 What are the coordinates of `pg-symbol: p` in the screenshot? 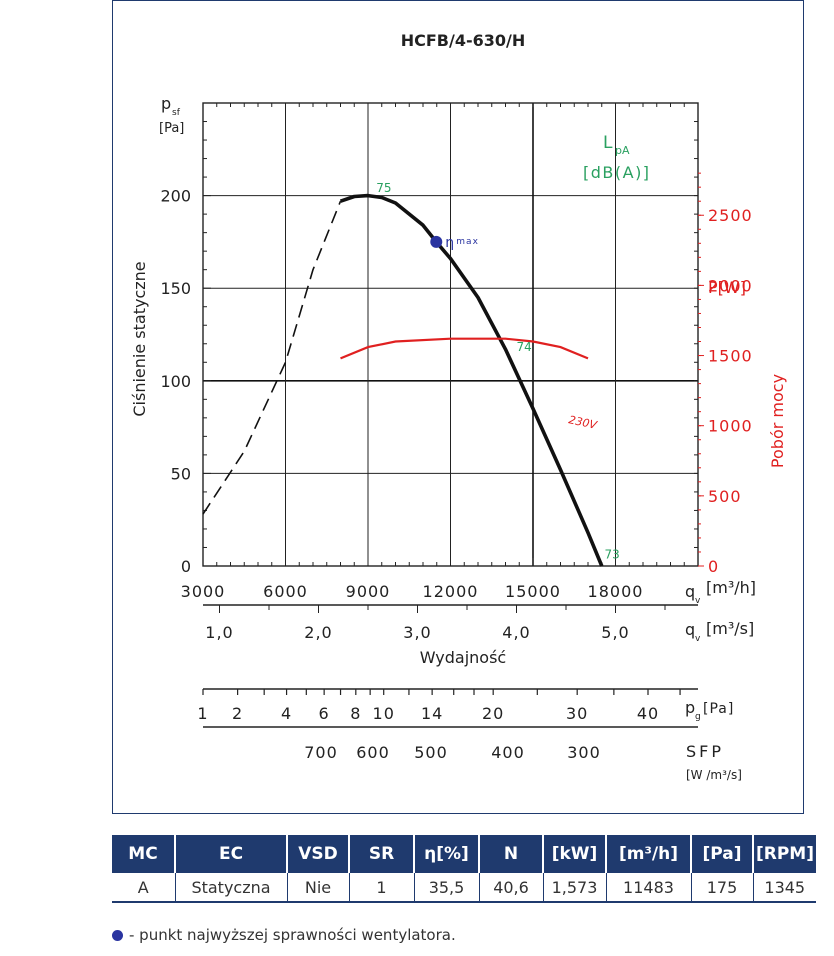 It's located at (690, 707).